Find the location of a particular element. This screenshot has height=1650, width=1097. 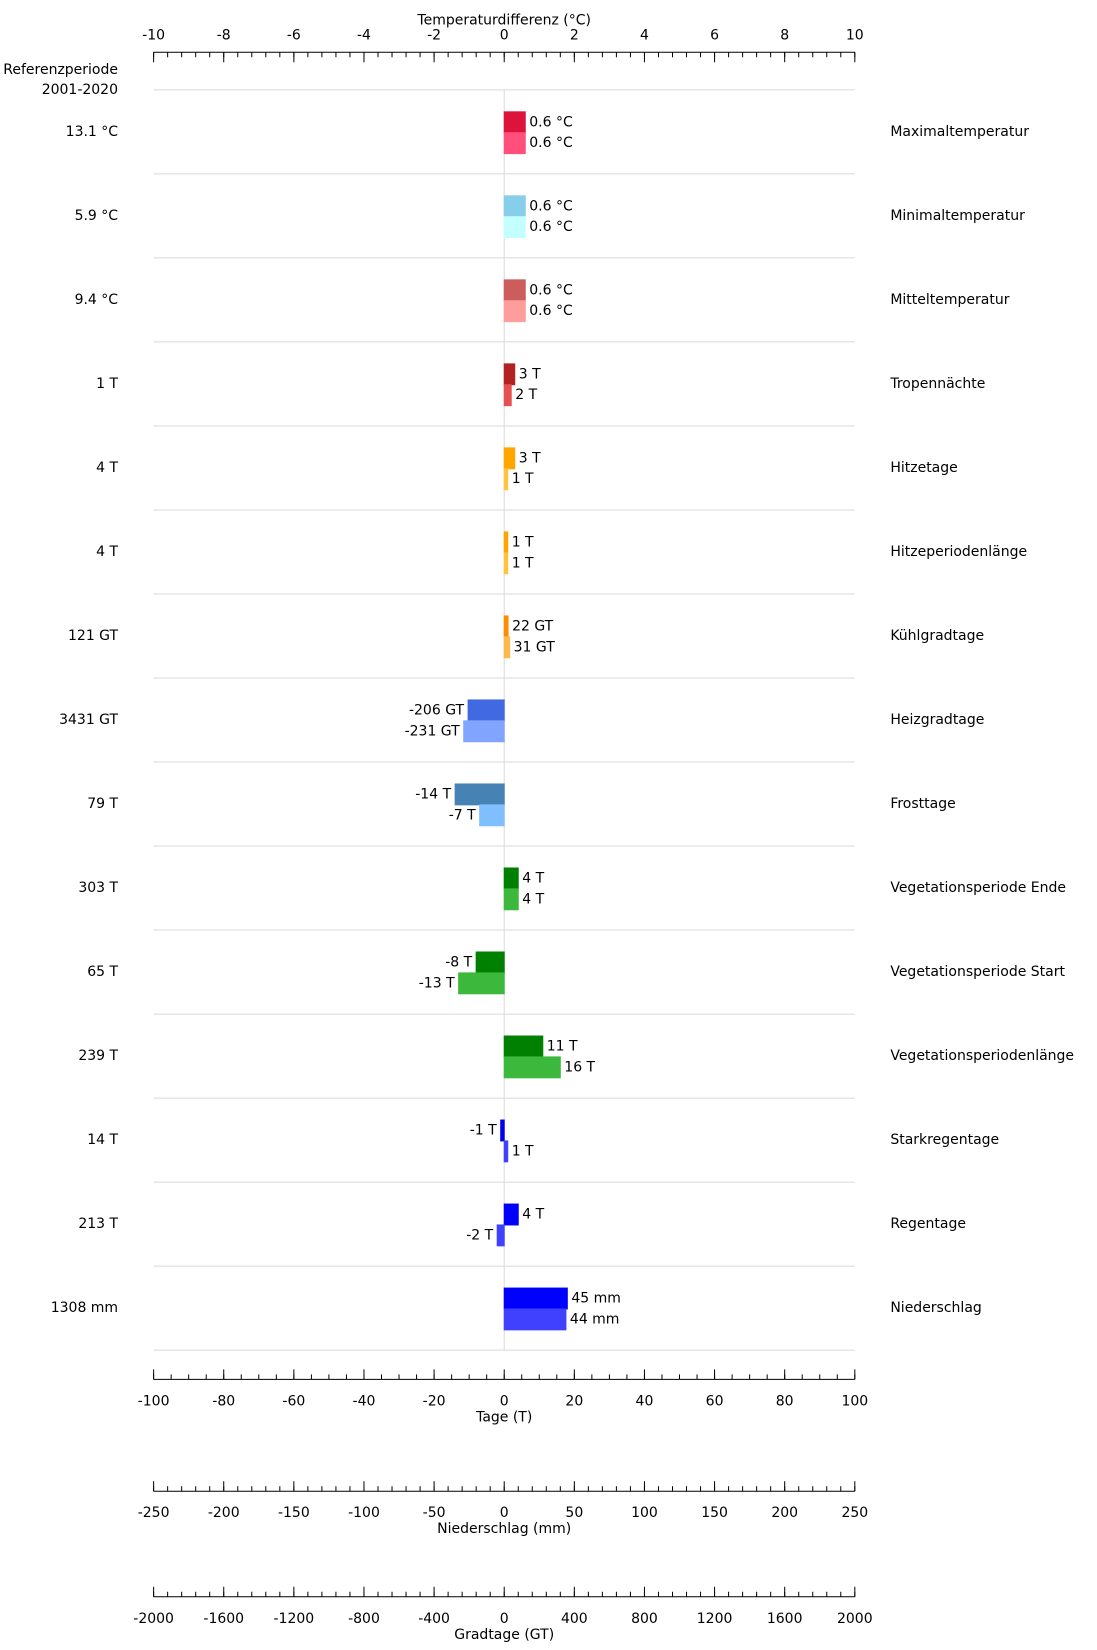

reference-value: 65 T is located at coordinates (102, 972).